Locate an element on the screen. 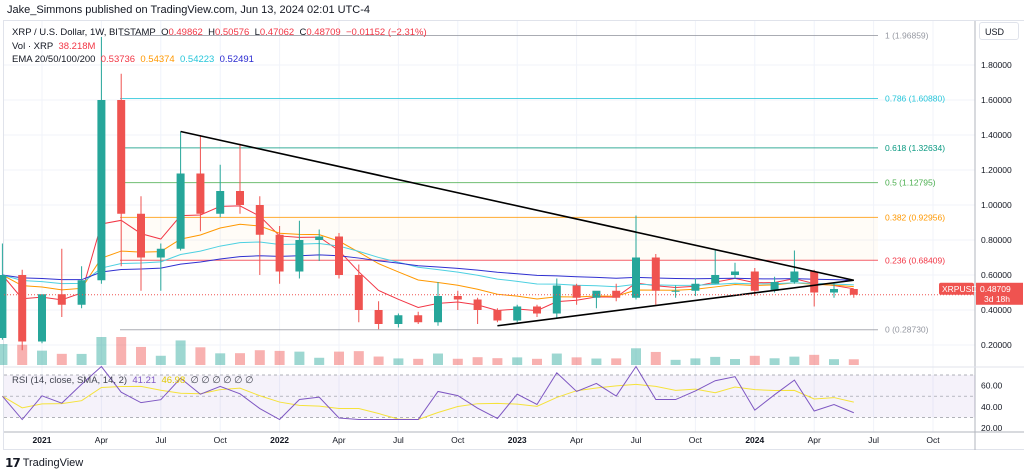 Image resolution: width=1024 pixels, height=473 pixels. rsi-line is located at coordinates (428, 393).